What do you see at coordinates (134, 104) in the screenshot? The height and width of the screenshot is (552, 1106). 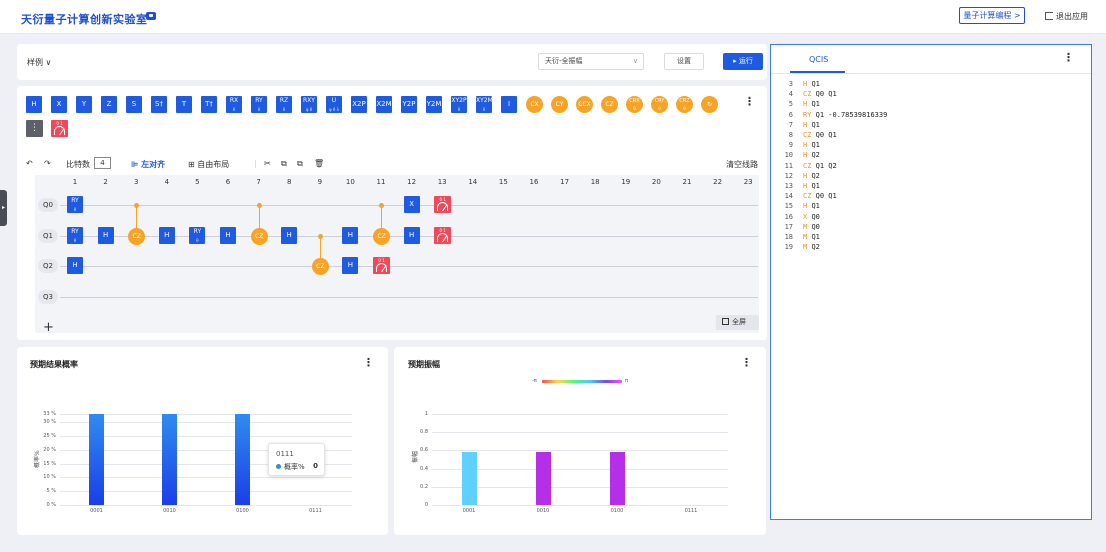 I see `palette-gate-s: S` at bounding box center [134, 104].